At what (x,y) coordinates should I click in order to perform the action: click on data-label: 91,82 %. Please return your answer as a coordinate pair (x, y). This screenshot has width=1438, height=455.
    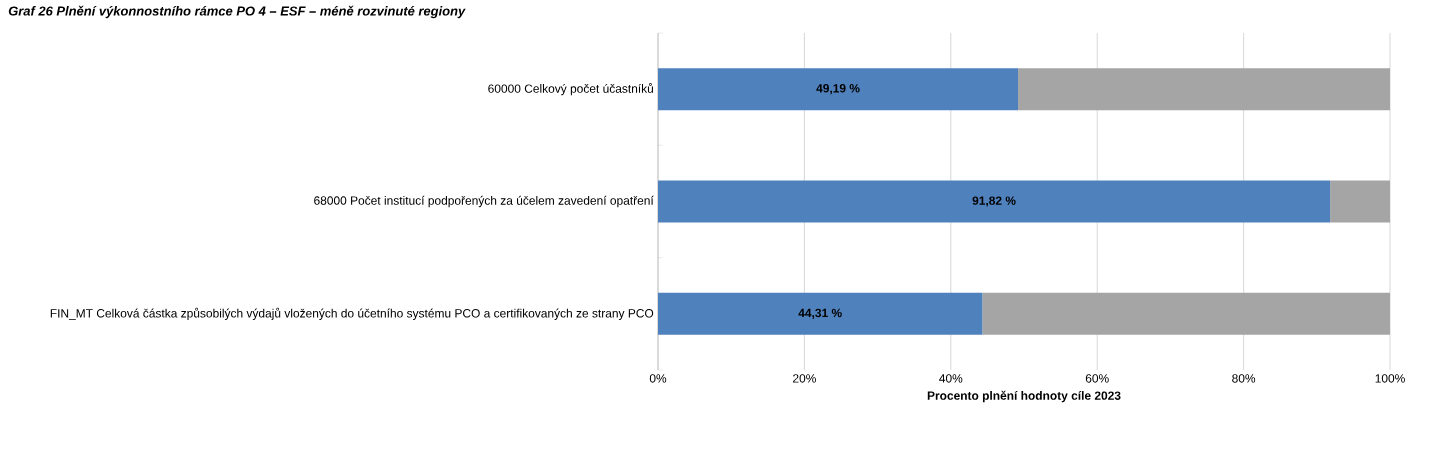
    Looking at the image, I should click on (994, 201).